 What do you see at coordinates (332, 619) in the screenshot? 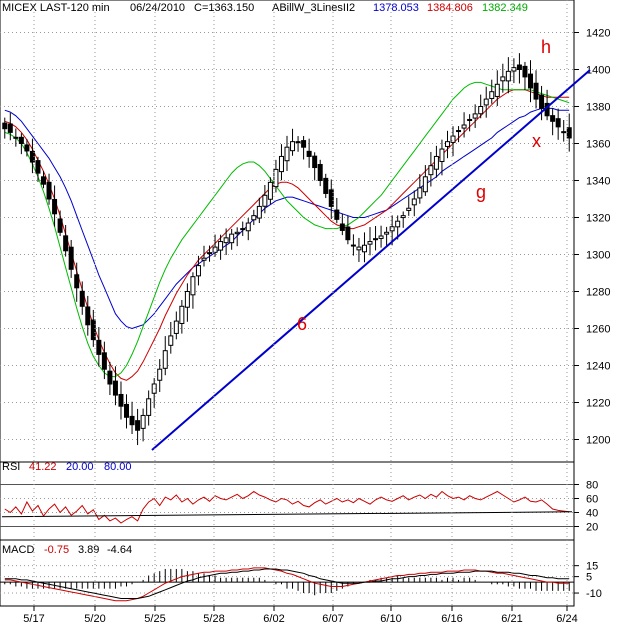
I see `x-tick-label: 6/07` at bounding box center [332, 619].